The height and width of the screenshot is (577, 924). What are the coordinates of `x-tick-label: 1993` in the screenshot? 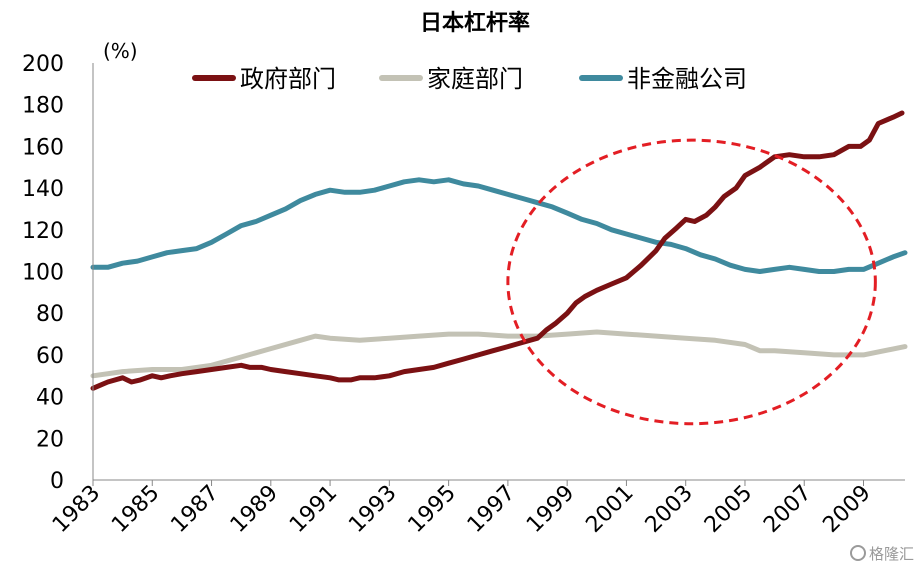 It's located at (372, 509).